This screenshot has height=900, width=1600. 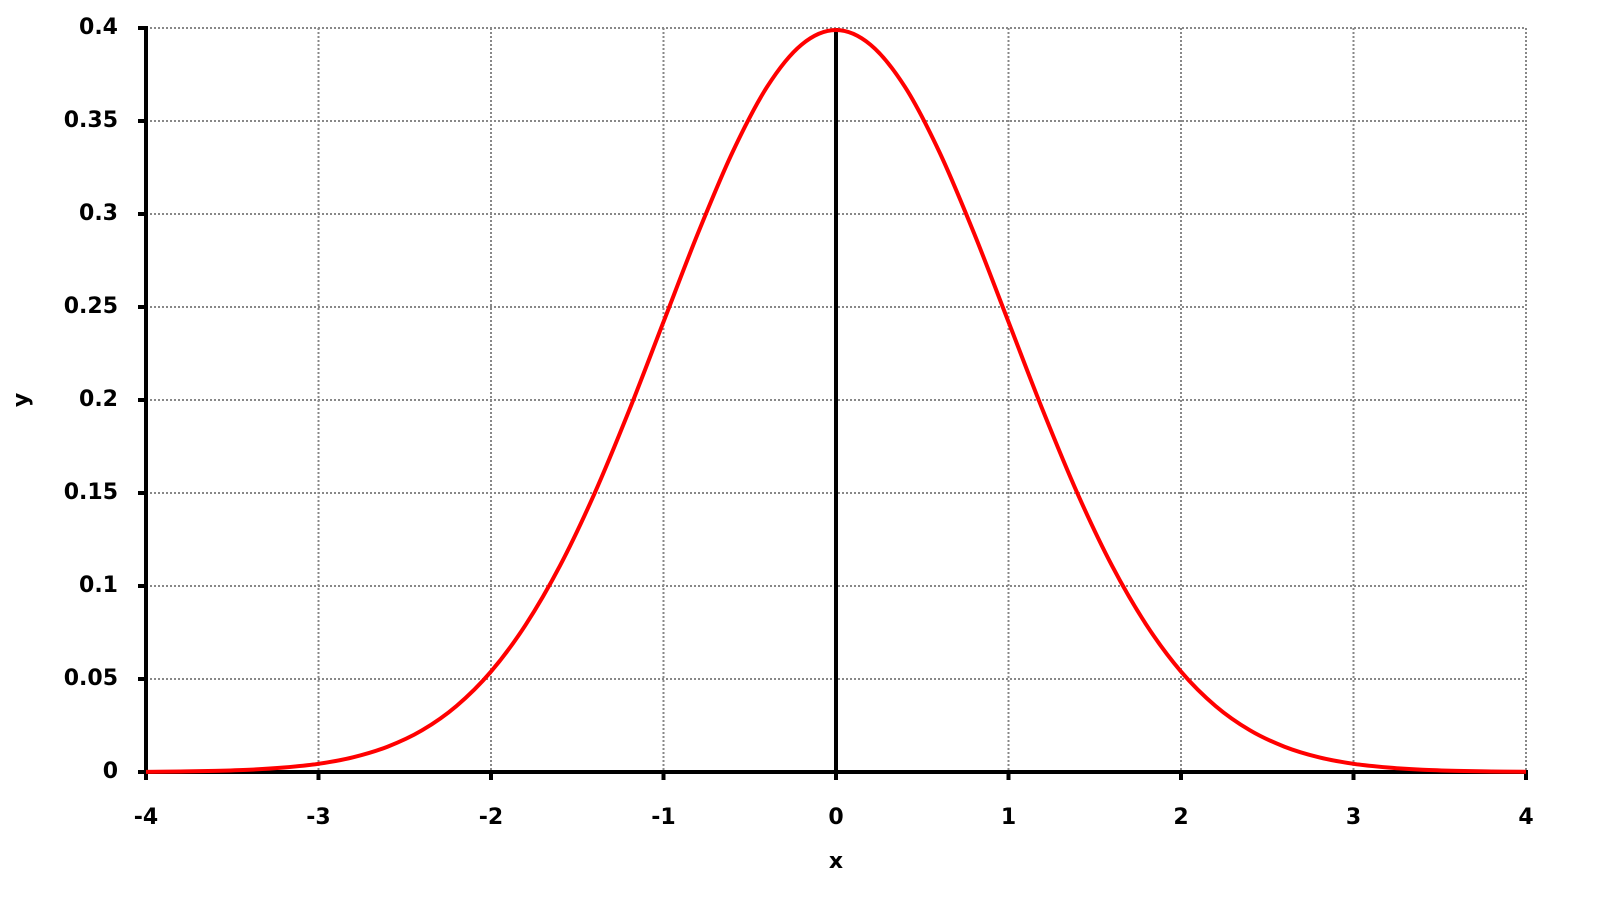 What do you see at coordinates (1180, 817) in the screenshot?
I see `x-tick-label: 2` at bounding box center [1180, 817].